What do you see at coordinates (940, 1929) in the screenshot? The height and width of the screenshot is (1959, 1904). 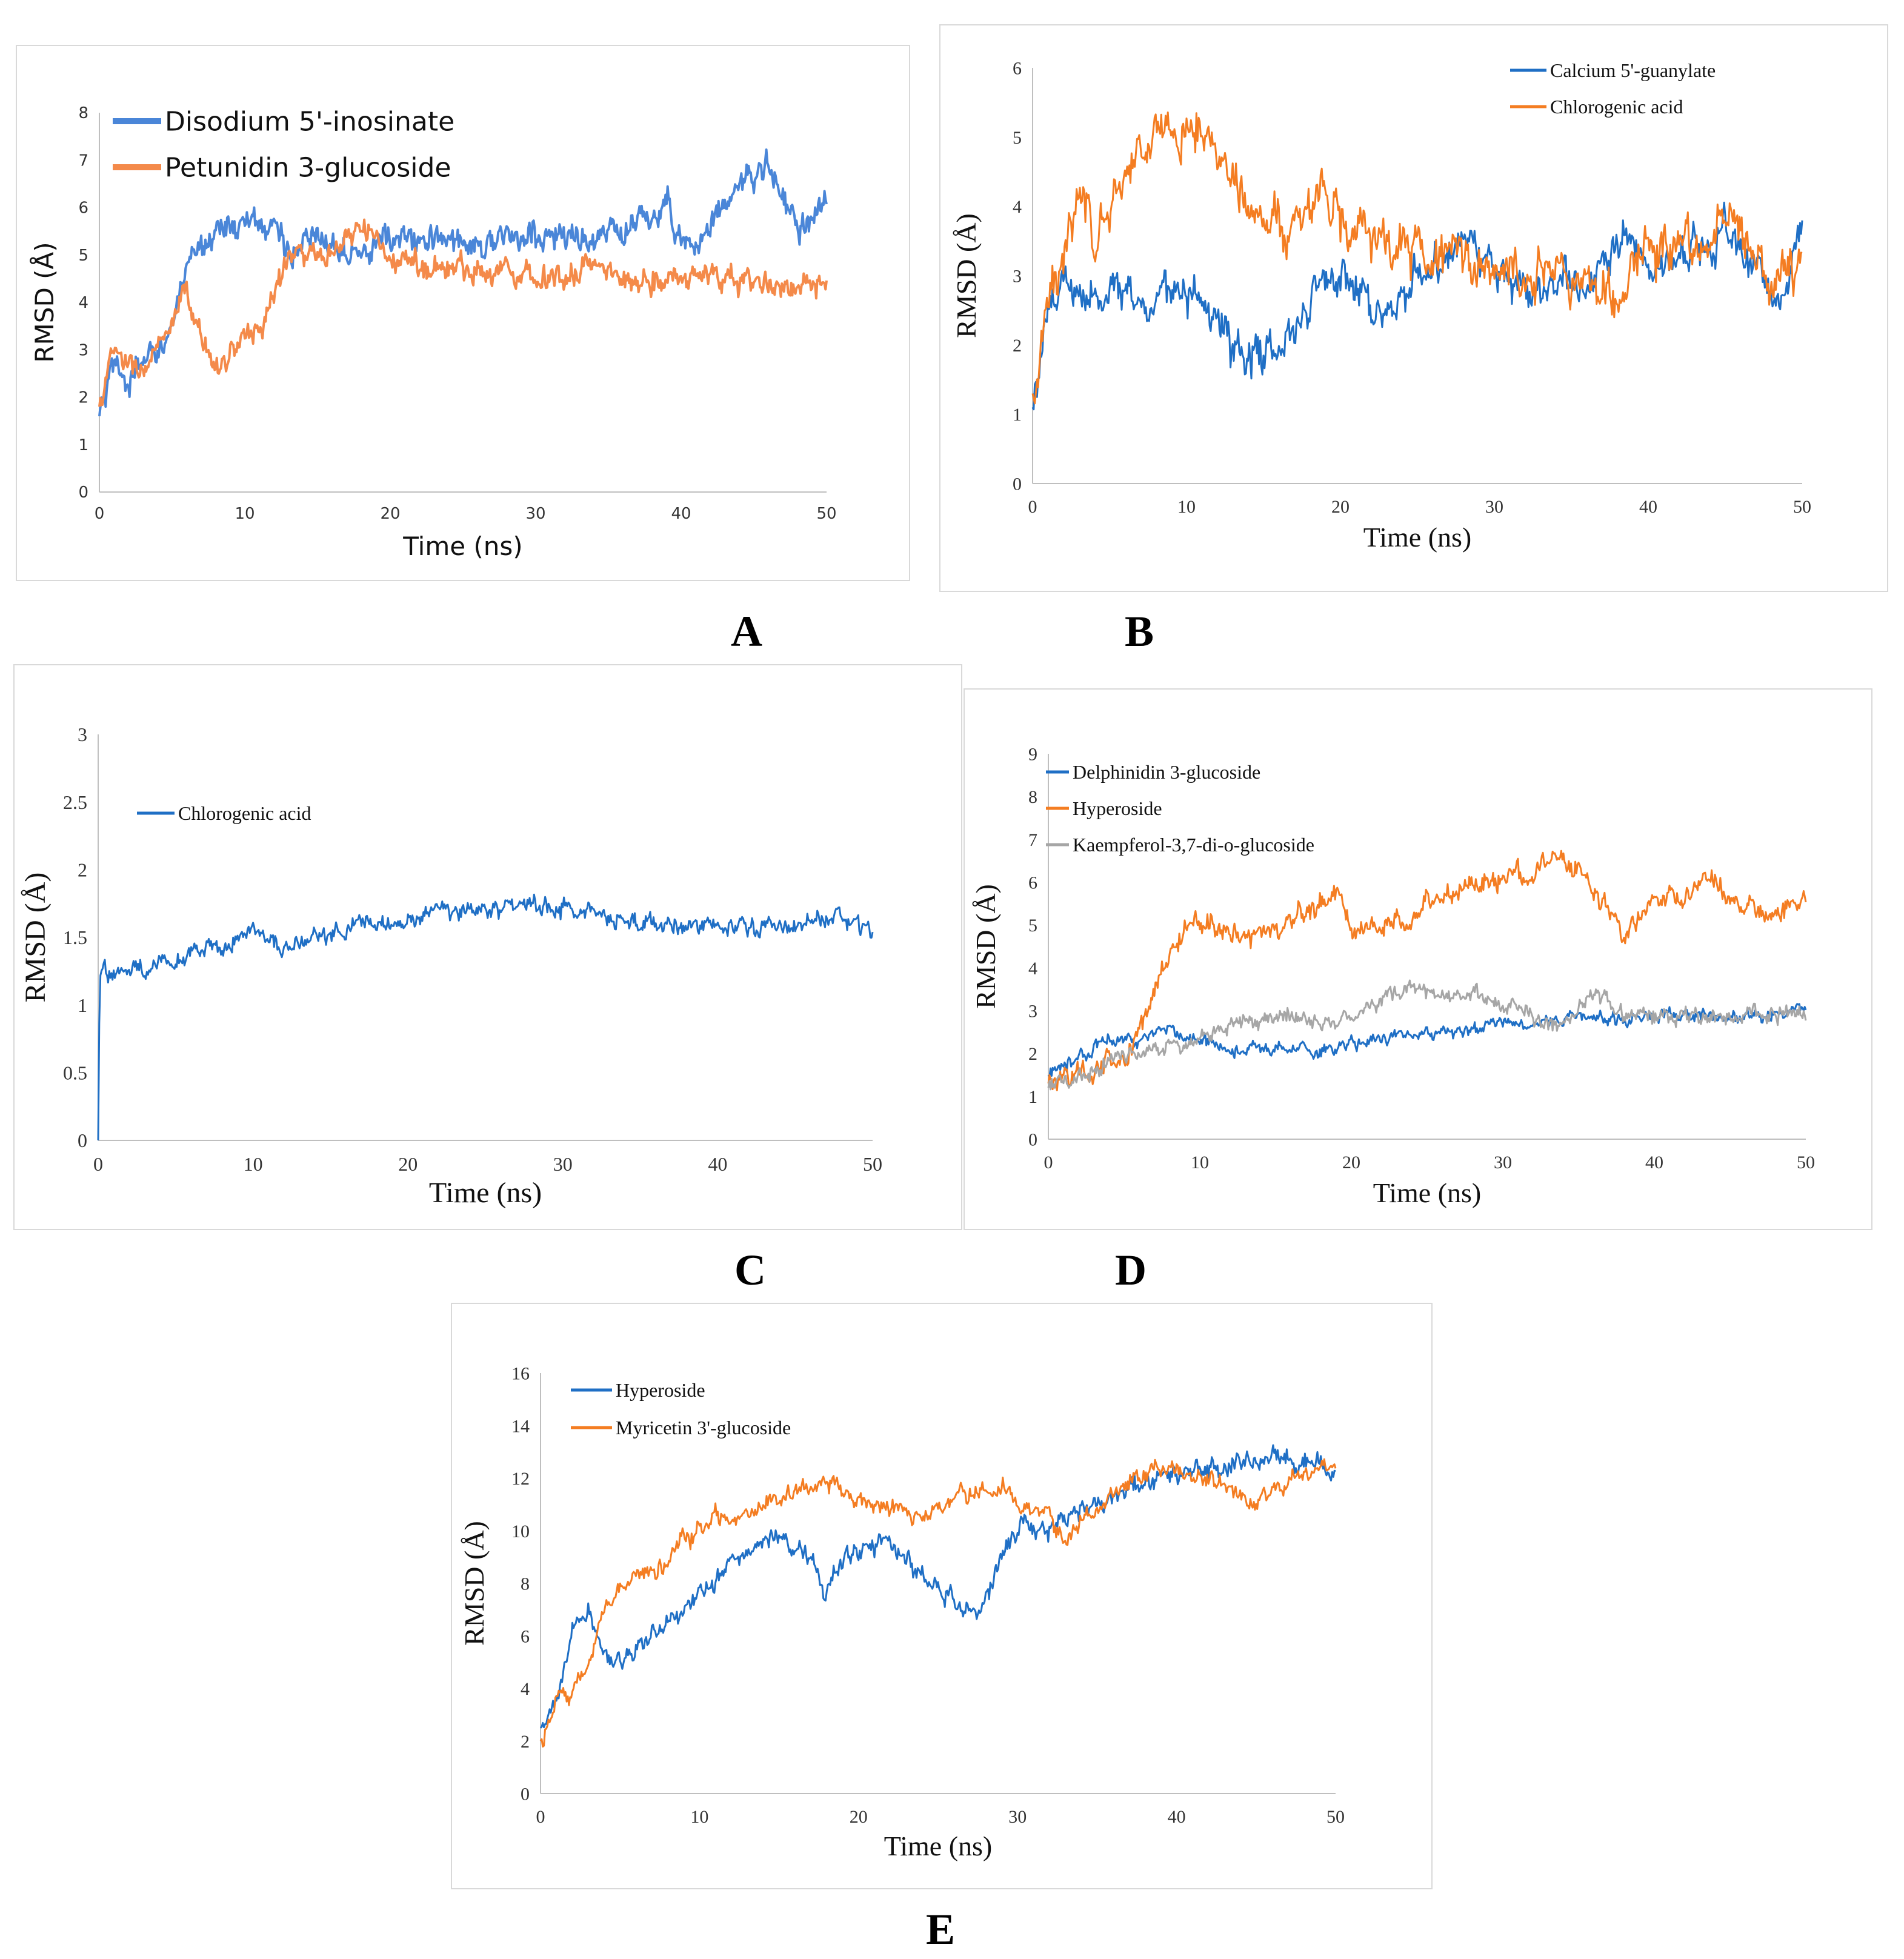 I see `panel-label-e: E` at bounding box center [940, 1929].